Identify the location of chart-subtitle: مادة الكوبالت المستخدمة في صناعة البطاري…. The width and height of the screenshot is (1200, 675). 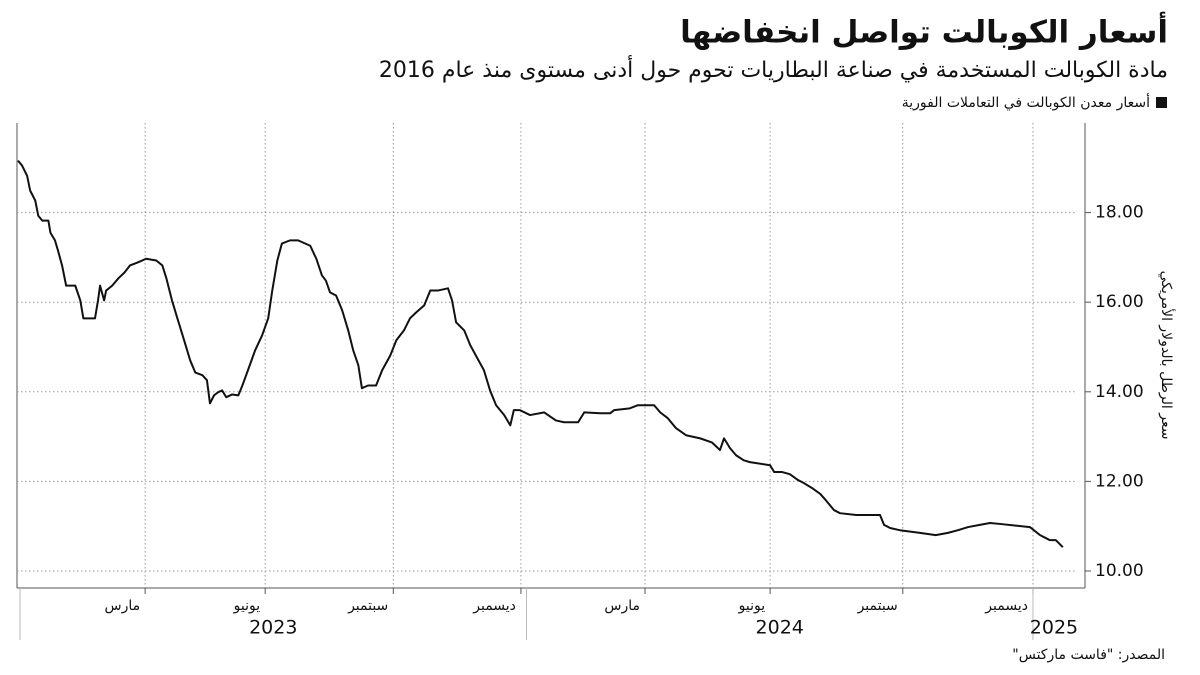
(773, 69).